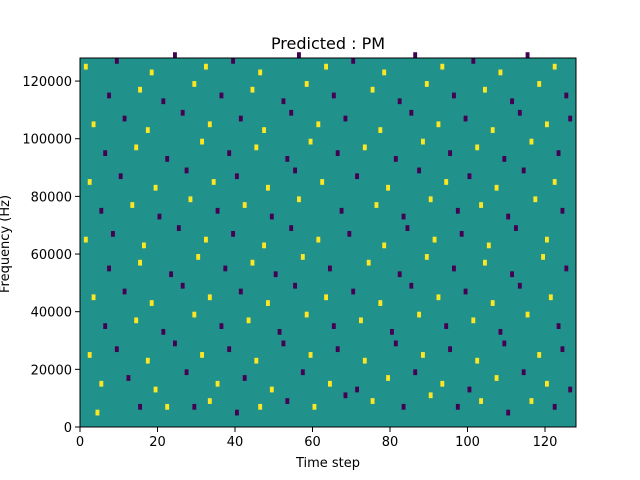 This screenshot has height=480, width=640. What do you see at coordinates (51, 255) in the screenshot?
I see `y-axis: 0 20000 40000 60000 80000 100000 120000` at bounding box center [51, 255].